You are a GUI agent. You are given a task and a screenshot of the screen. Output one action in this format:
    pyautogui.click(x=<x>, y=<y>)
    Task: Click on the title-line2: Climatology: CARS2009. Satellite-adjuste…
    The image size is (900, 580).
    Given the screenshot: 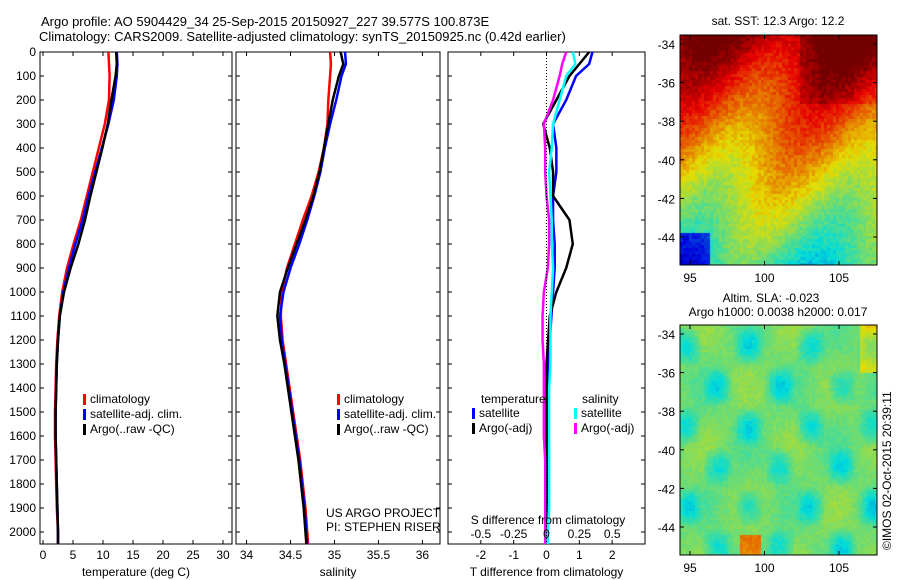 What is the action you would take?
    pyautogui.click(x=302, y=36)
    